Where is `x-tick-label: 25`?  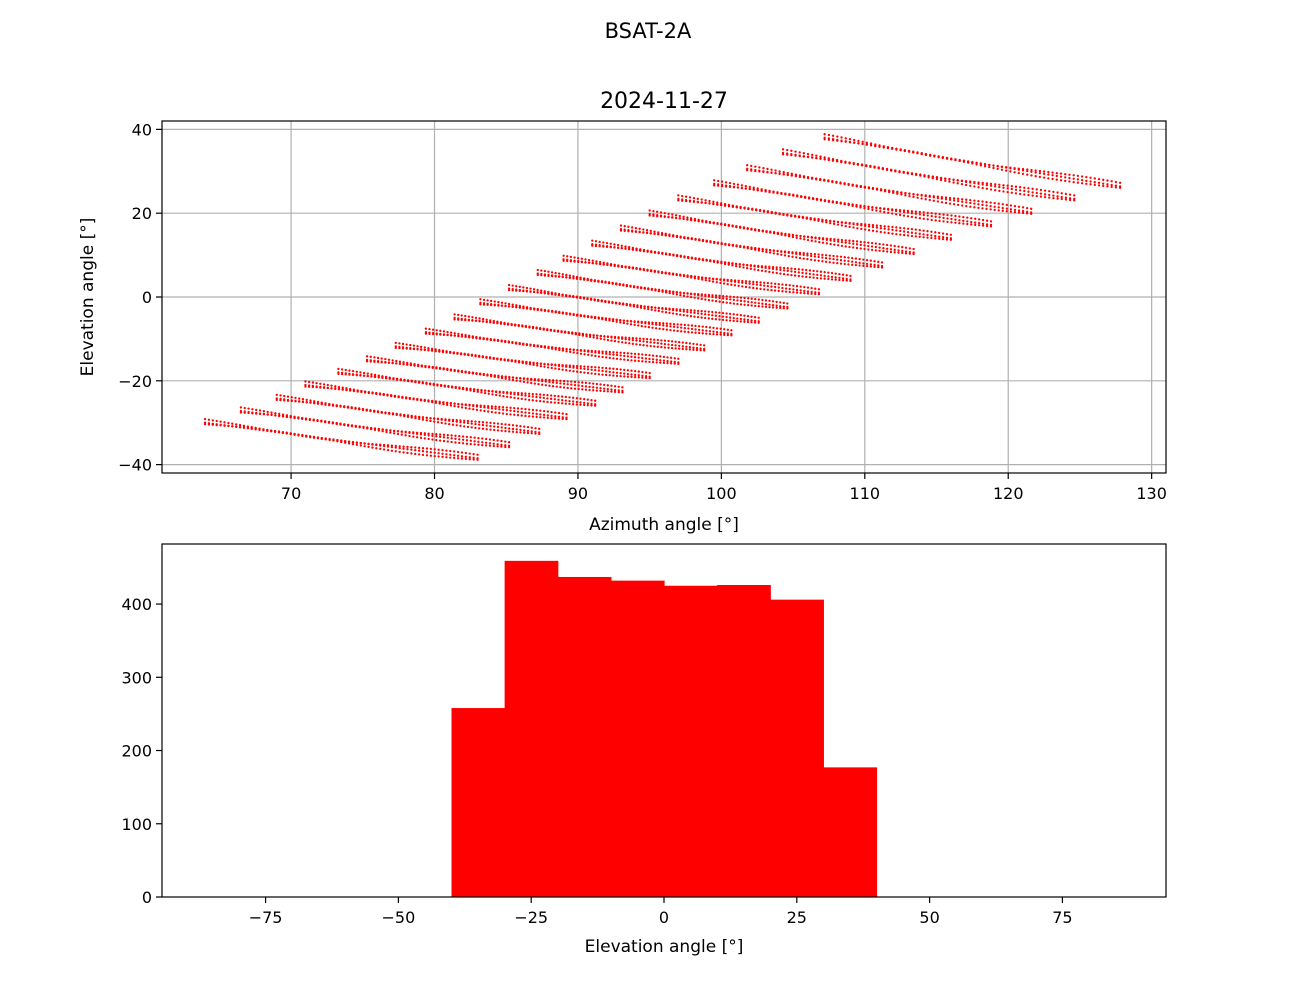 x-tick-label: 25 is located at coordinates (797, 917).